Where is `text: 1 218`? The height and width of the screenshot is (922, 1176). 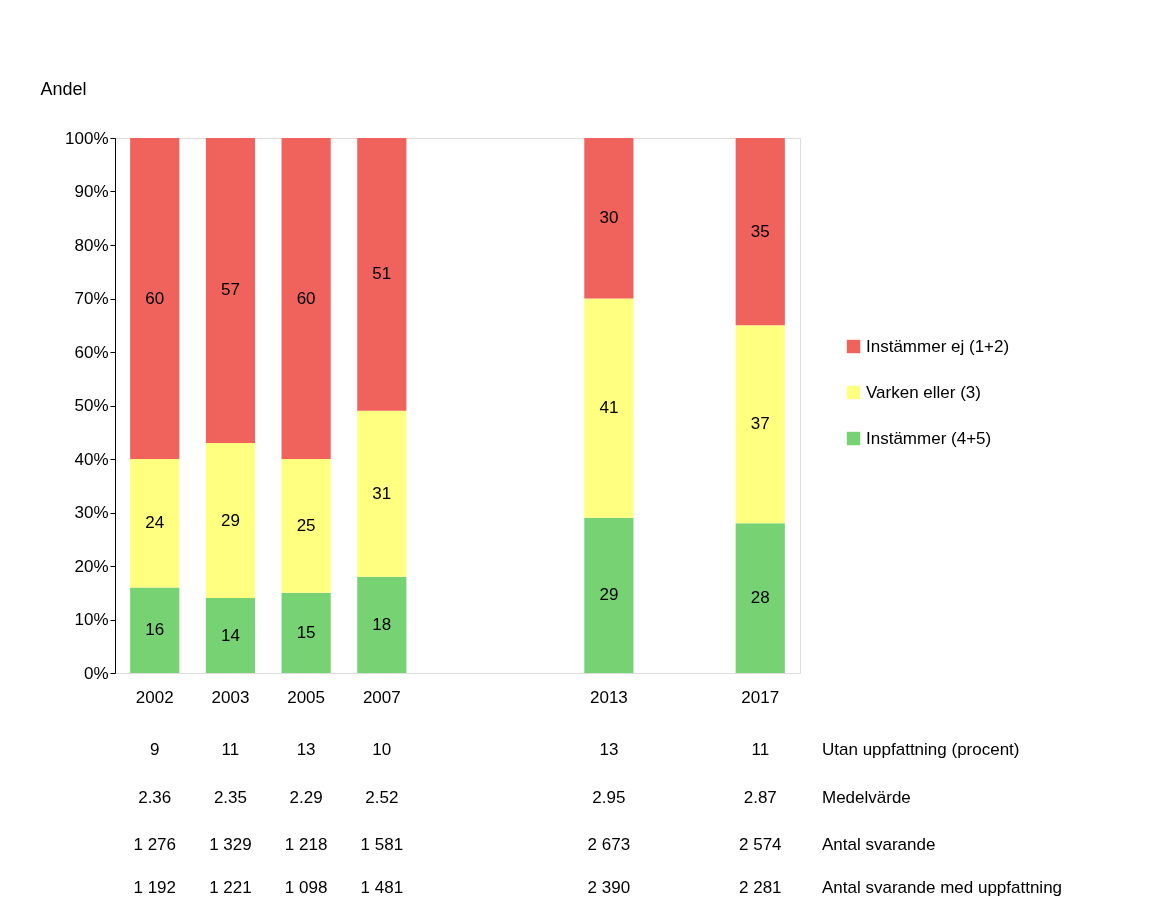 text: 1 218 is located at coordinates (306, 844).